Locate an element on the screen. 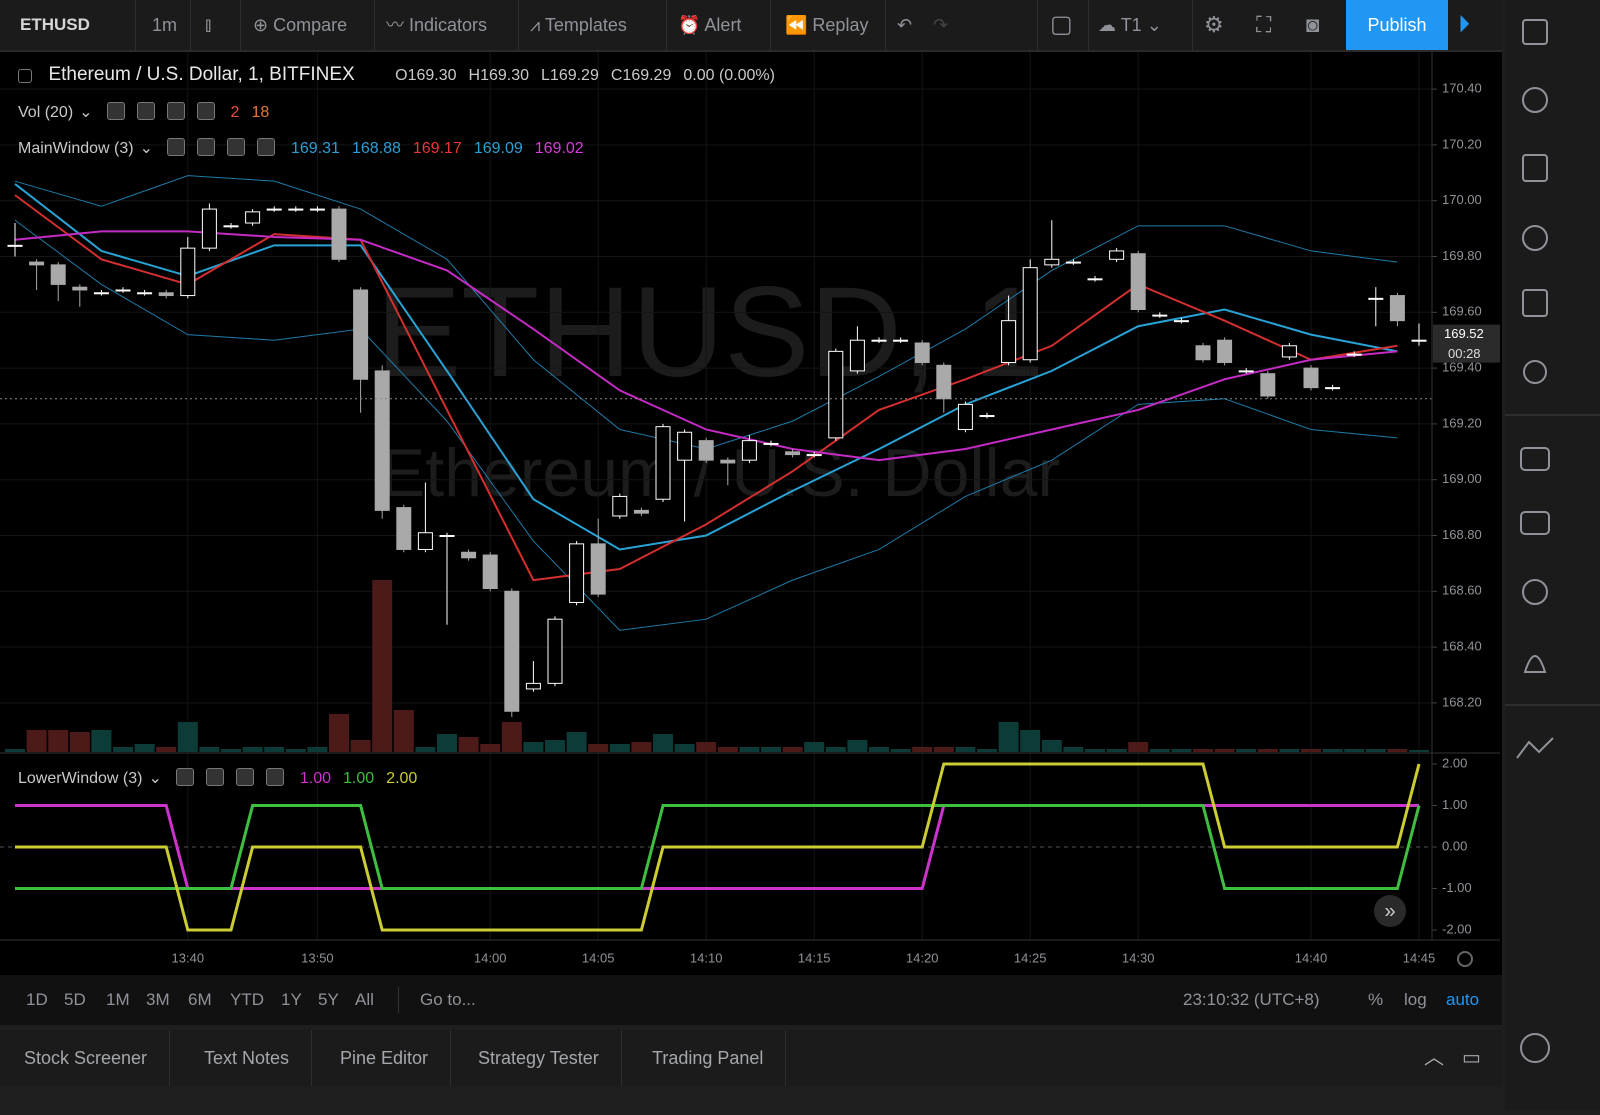 The height and width of the screenshot is (1115, 1600). watchlist-icon is located at coordinates (1535, 32).